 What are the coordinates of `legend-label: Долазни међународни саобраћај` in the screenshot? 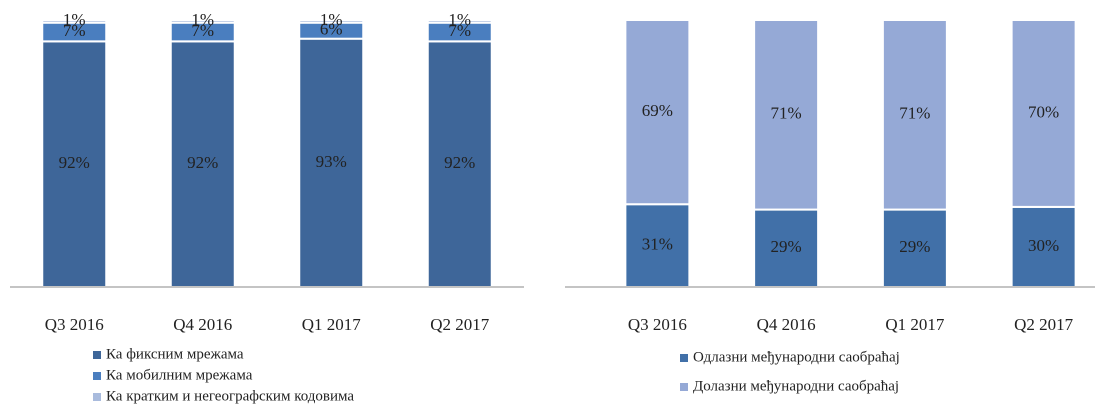 It's located at (796, 386).